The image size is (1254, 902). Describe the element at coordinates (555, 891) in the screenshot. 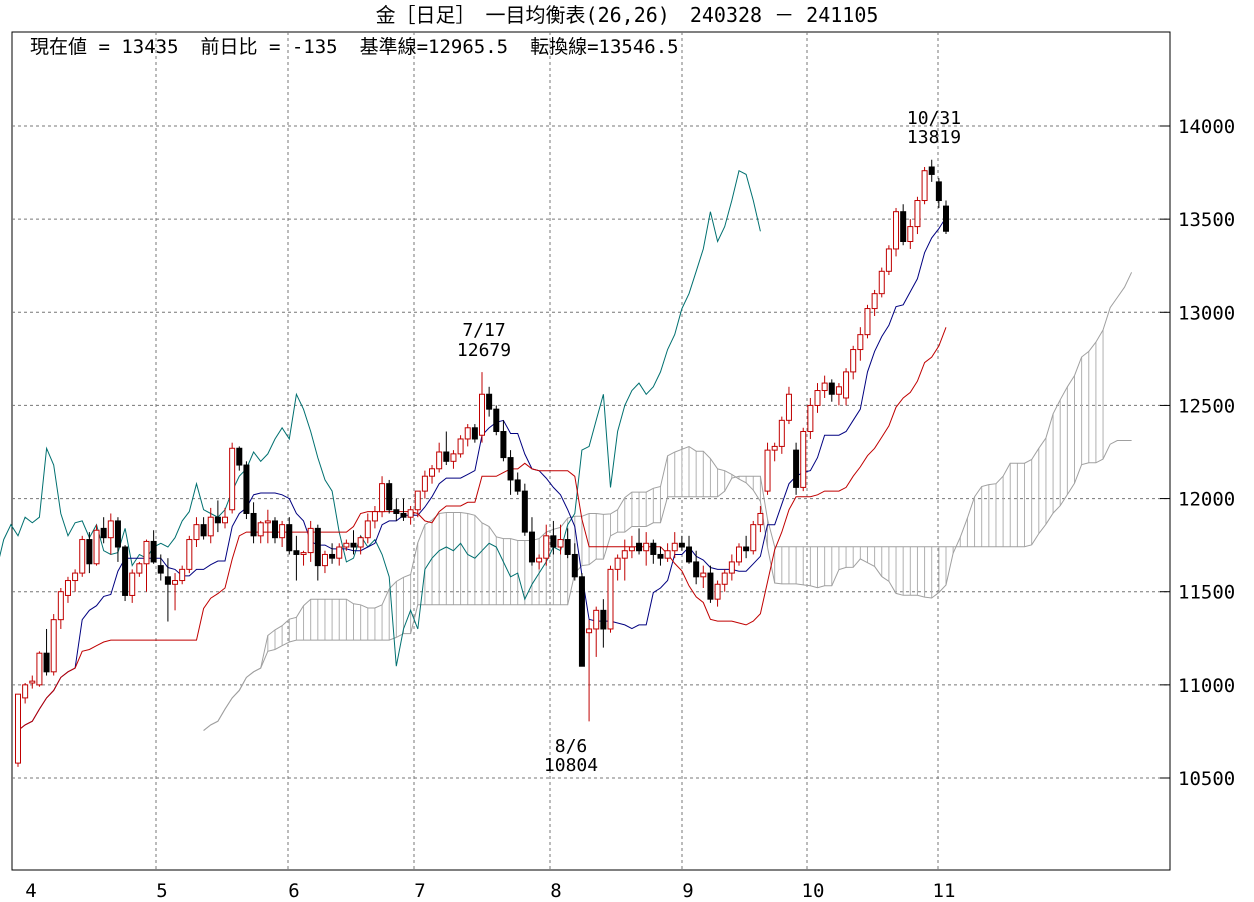

I see `x-tick-label: 8` at that location.